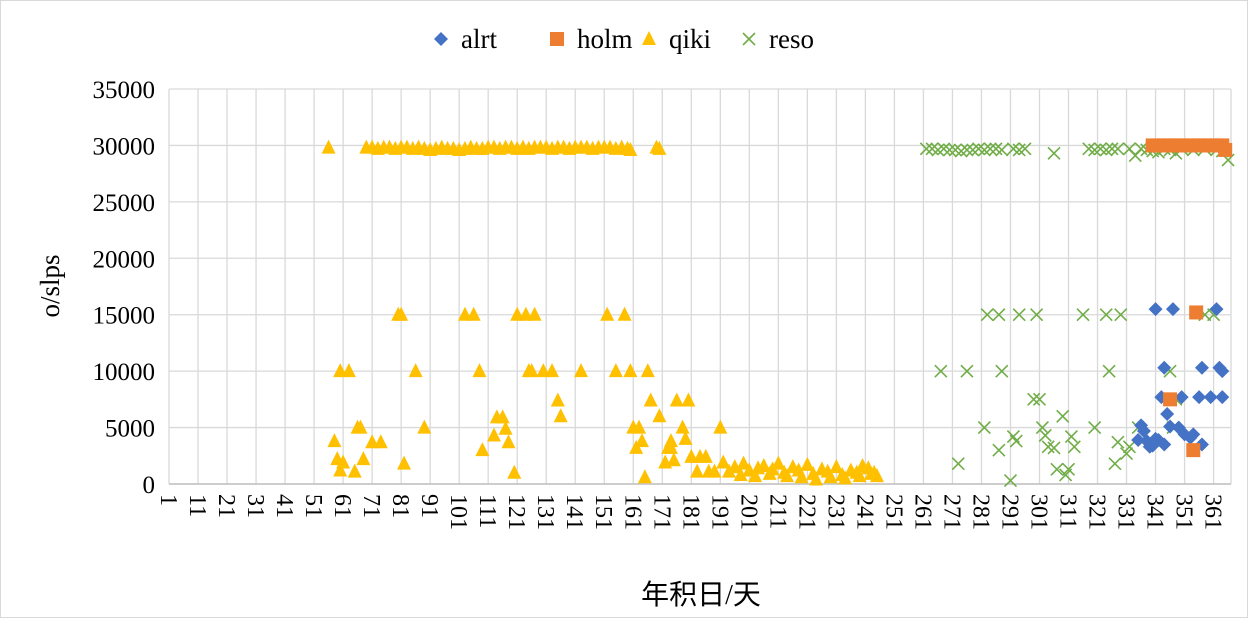  What do you see at coordinates (719, 512) in the screenshot?
I see `x-tick-label: 191` at bounding box center [719, 512].